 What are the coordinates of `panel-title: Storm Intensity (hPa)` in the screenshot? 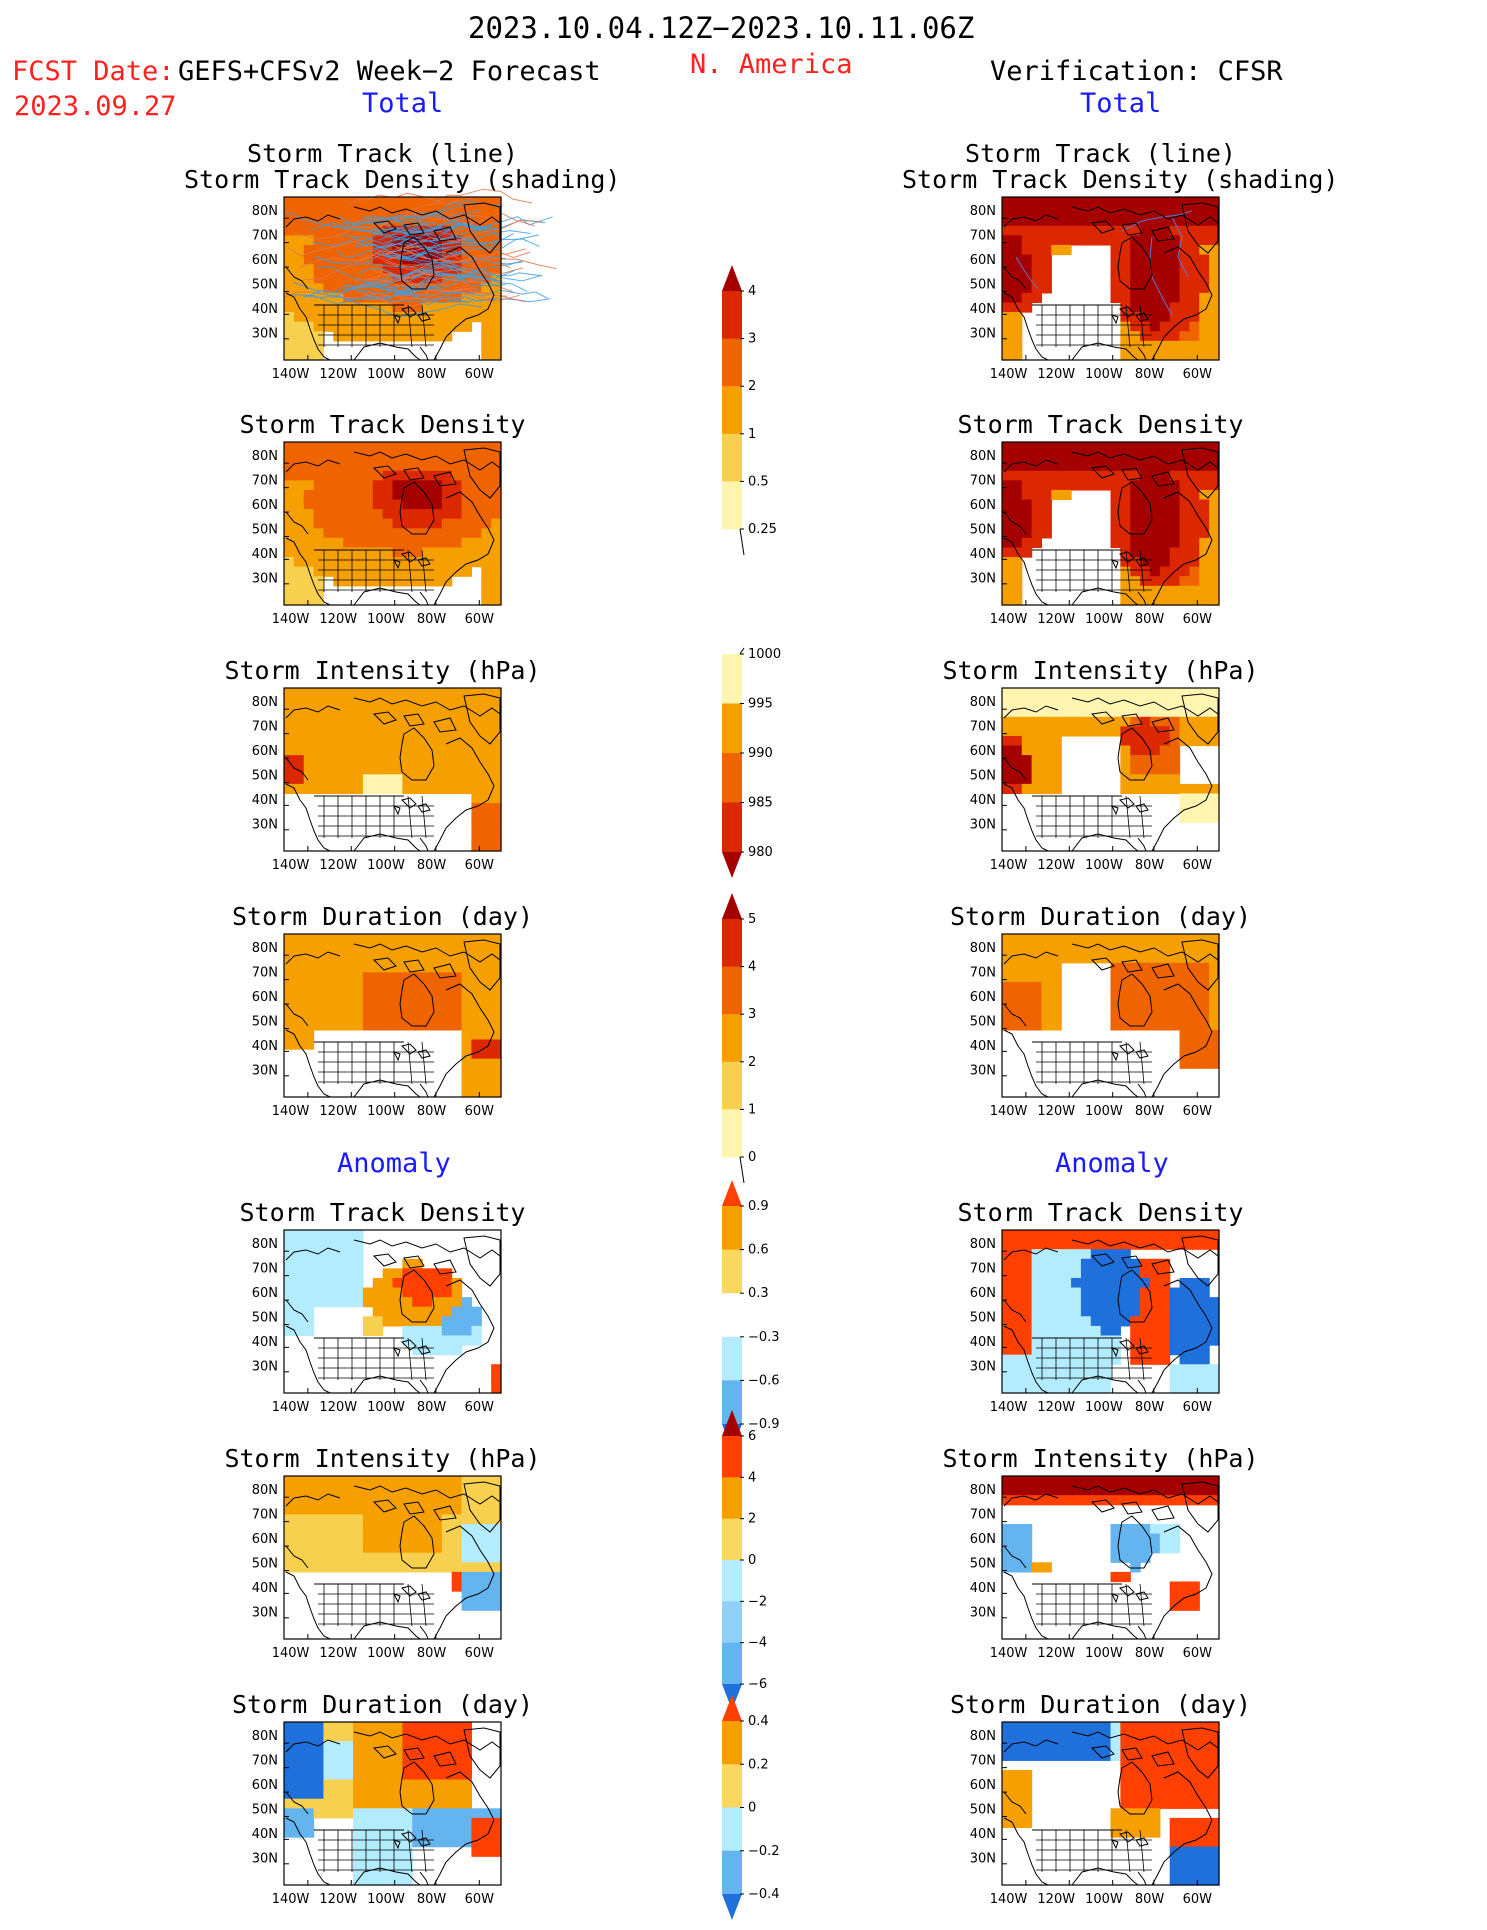 It's located at (382, 1458).